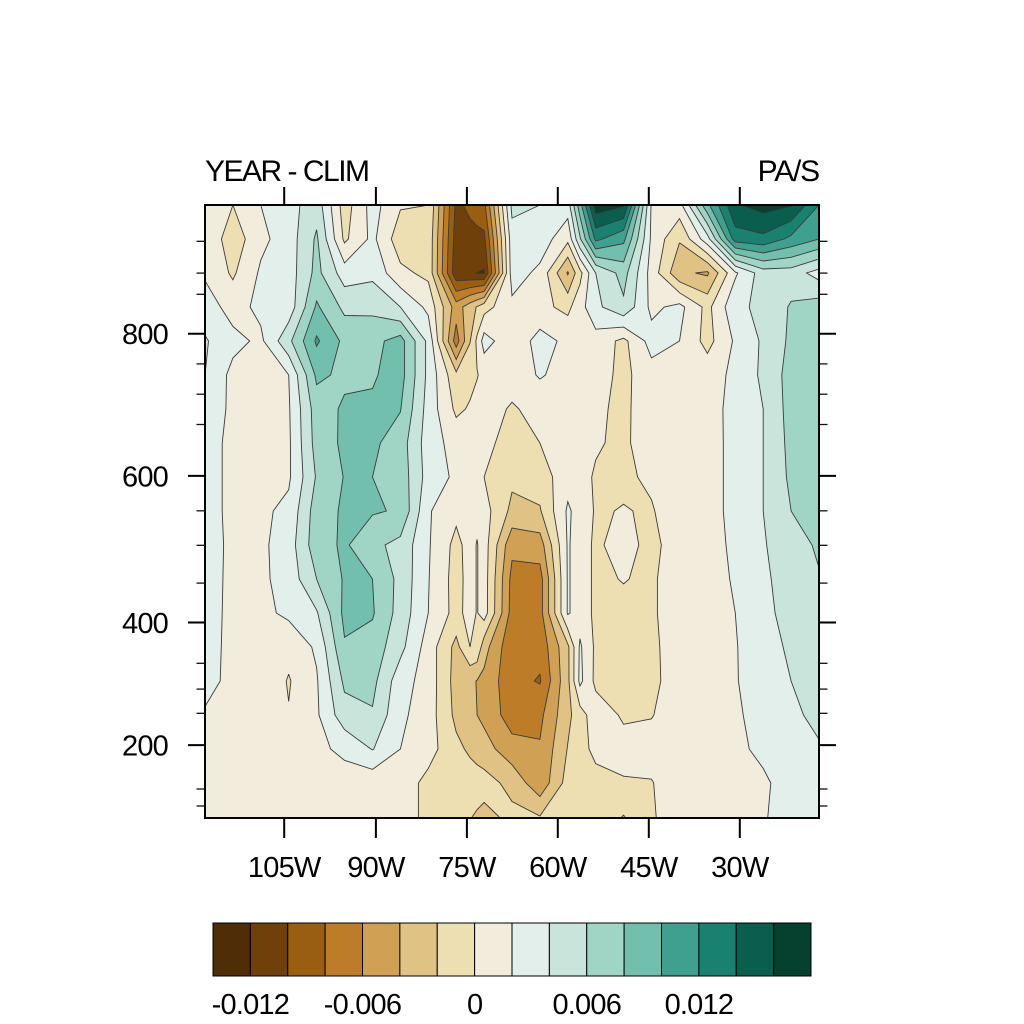  What do you see at coordinates (649, 868) in the screenshot?
I see `svg-text: 45W` at bounding box center [649, 868].